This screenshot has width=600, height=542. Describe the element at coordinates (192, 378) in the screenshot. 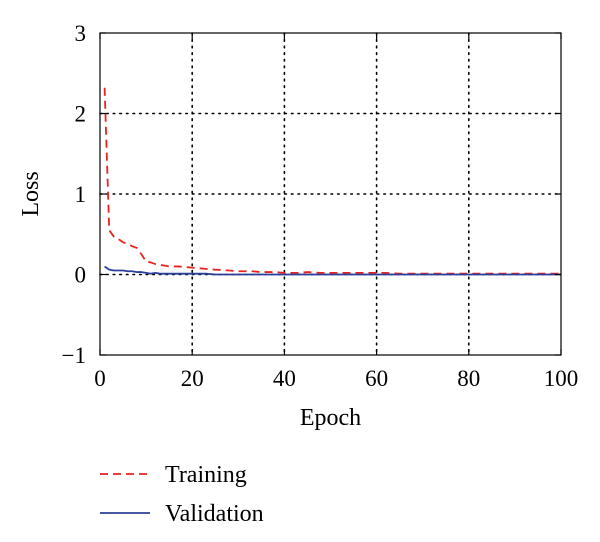

I see `x-tick-label: 20` at that location.